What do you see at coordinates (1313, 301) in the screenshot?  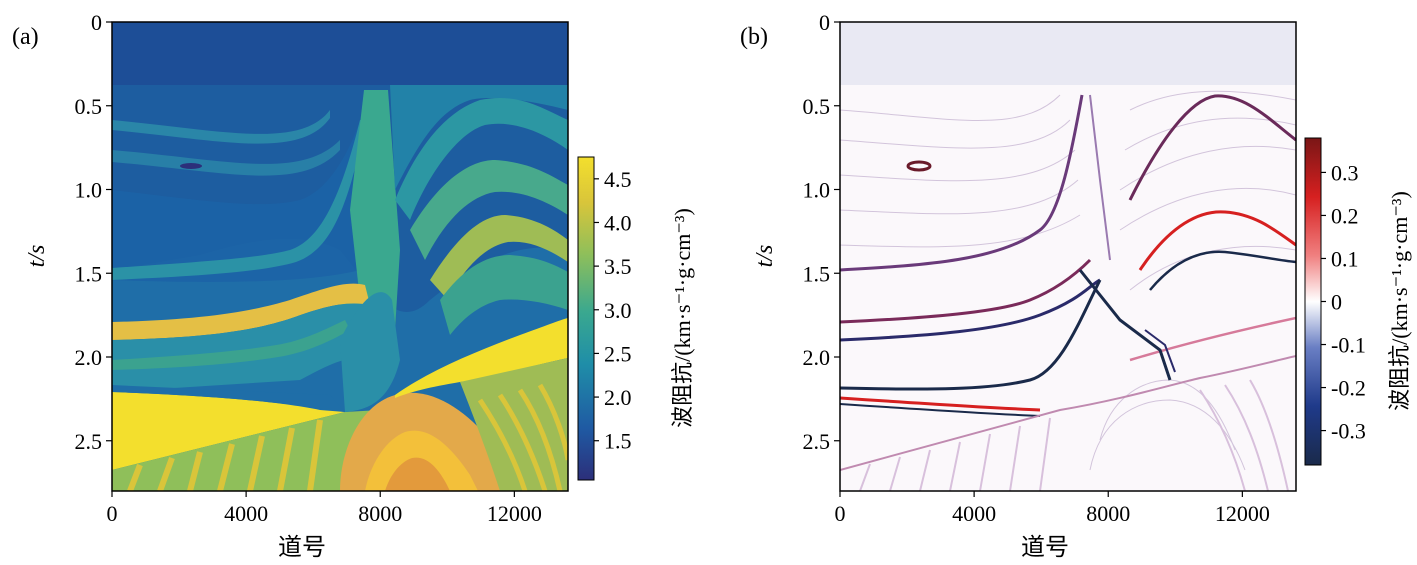 I see `panel-b-colorbar` at bounding box center [1313, 301].